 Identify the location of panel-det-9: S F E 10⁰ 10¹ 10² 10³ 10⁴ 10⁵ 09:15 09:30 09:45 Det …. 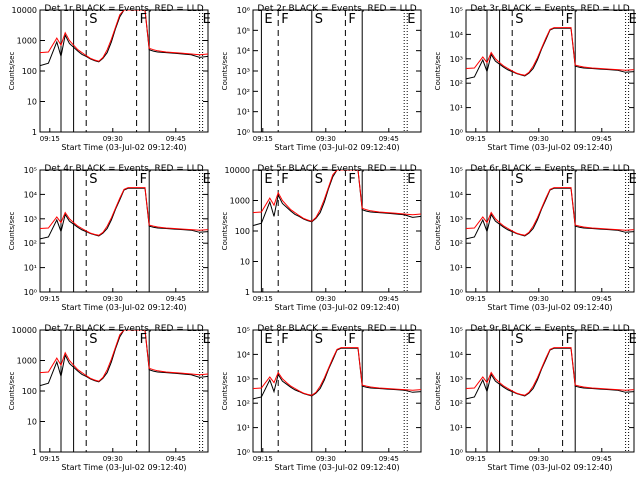
(535, 398).